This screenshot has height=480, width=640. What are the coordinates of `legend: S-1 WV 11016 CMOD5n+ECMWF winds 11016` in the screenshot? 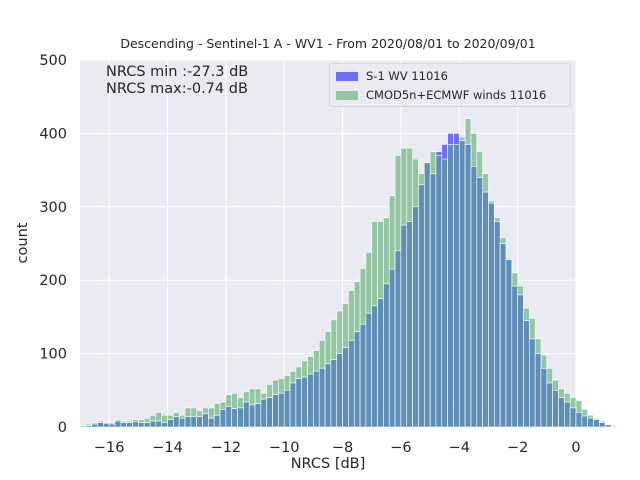 It's located at (450, 85).